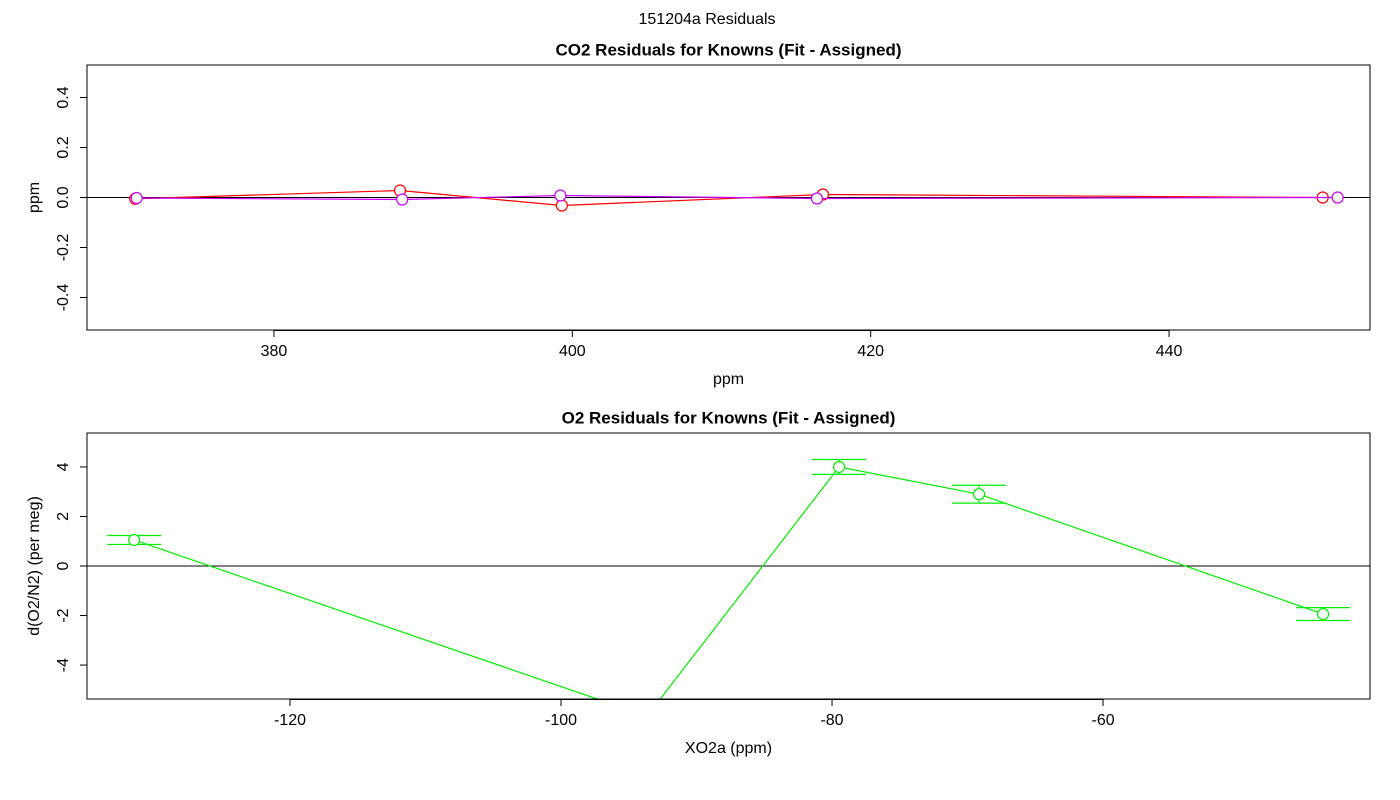 This screenshot has height=800, width=1400. What do you see at coordinates (870, 351) in the screenshot?
I see `x-tick-label: 420` at bounding box center [870, 351].